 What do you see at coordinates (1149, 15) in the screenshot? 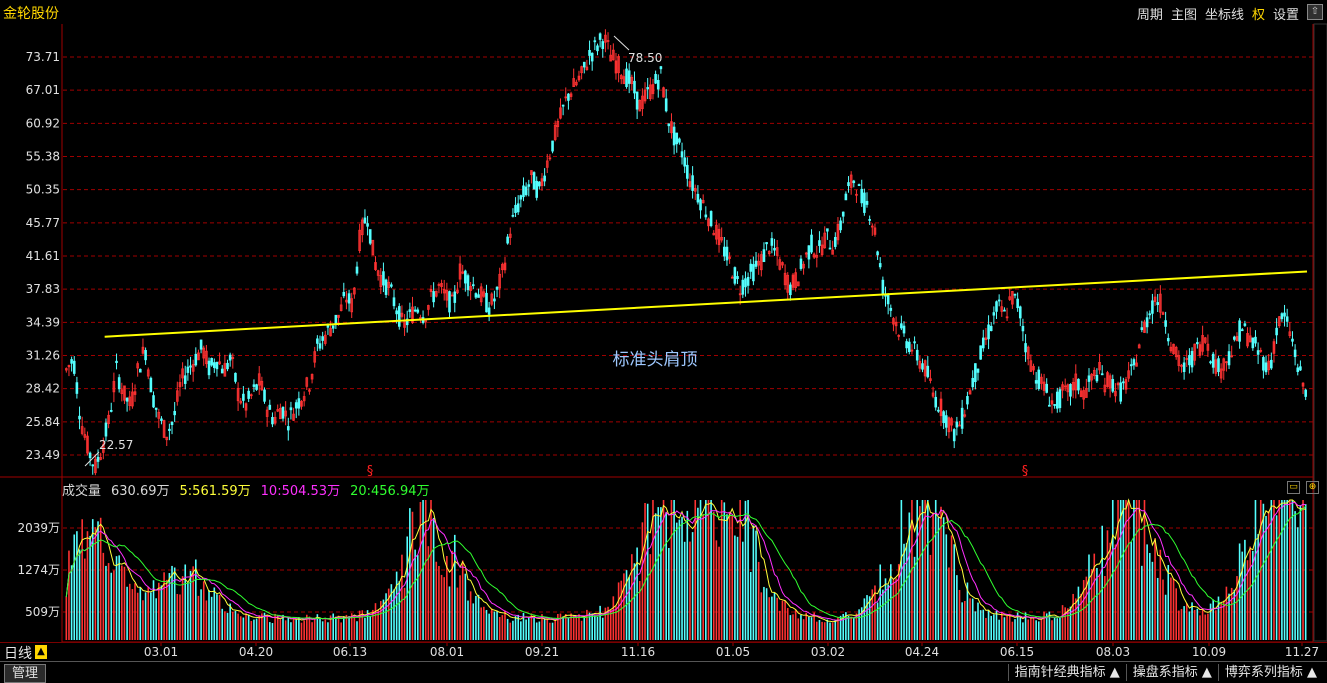
I see `period-button: 周期` at bounding box center [1149, 15].